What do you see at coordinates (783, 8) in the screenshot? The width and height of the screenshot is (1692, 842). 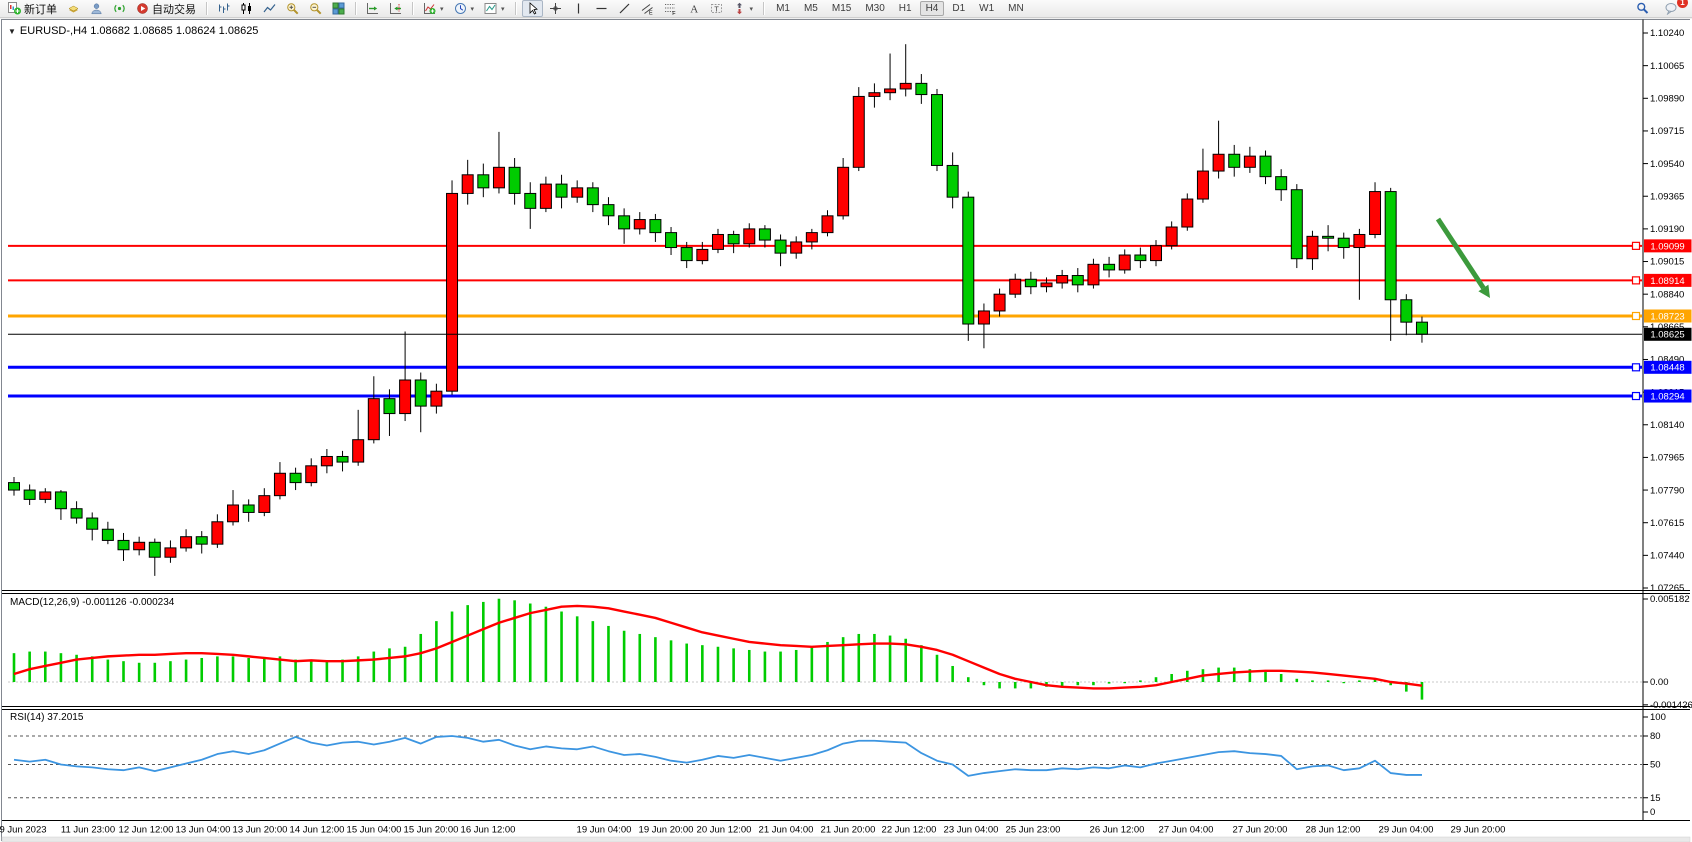 I see `timeframe-m1-button: M1` at bounding box center [783, 8].